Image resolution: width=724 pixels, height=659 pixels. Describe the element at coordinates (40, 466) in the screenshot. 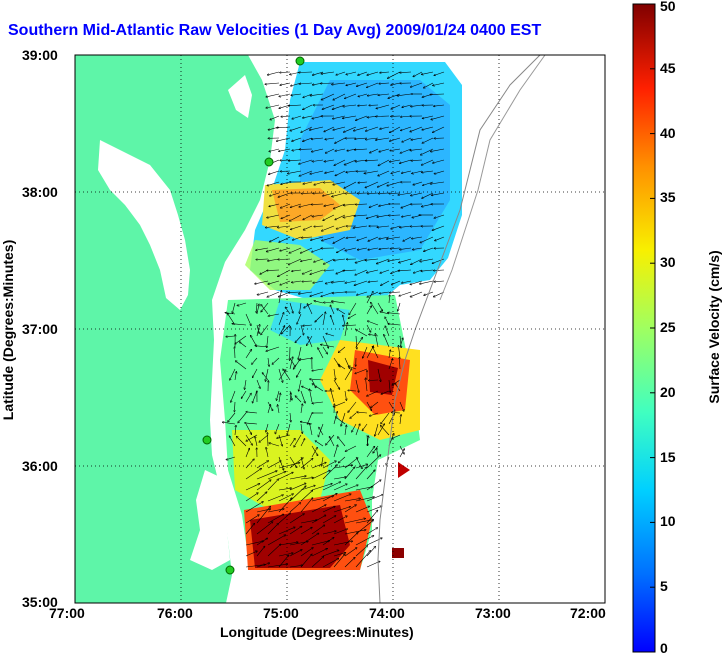

I see `y-tick-label: 36:00` at that location.